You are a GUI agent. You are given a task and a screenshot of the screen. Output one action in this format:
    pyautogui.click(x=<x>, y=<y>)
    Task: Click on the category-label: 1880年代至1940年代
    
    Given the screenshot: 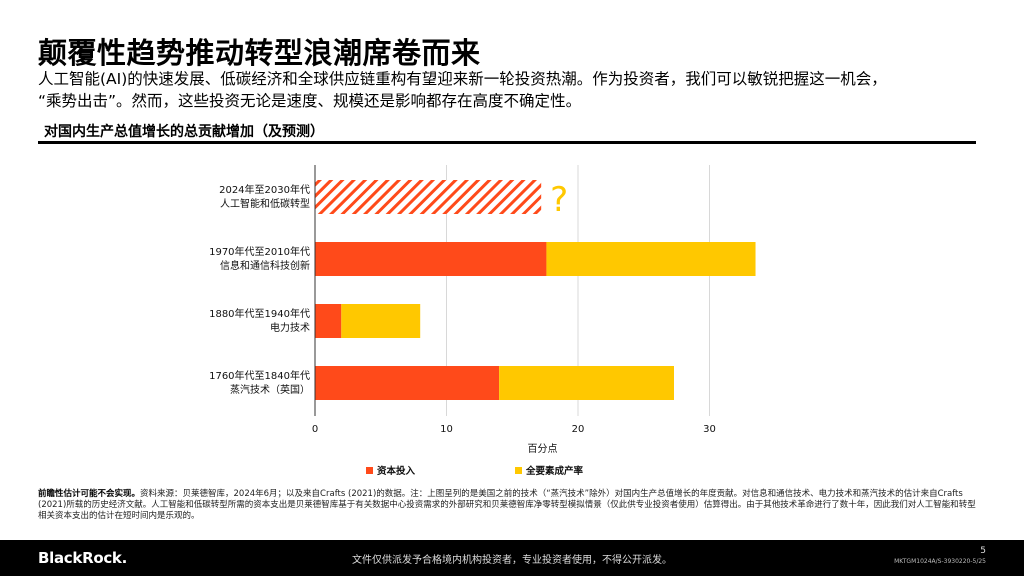 What is the action you would take?
    pyautogui.click(x=259, y=313)
    